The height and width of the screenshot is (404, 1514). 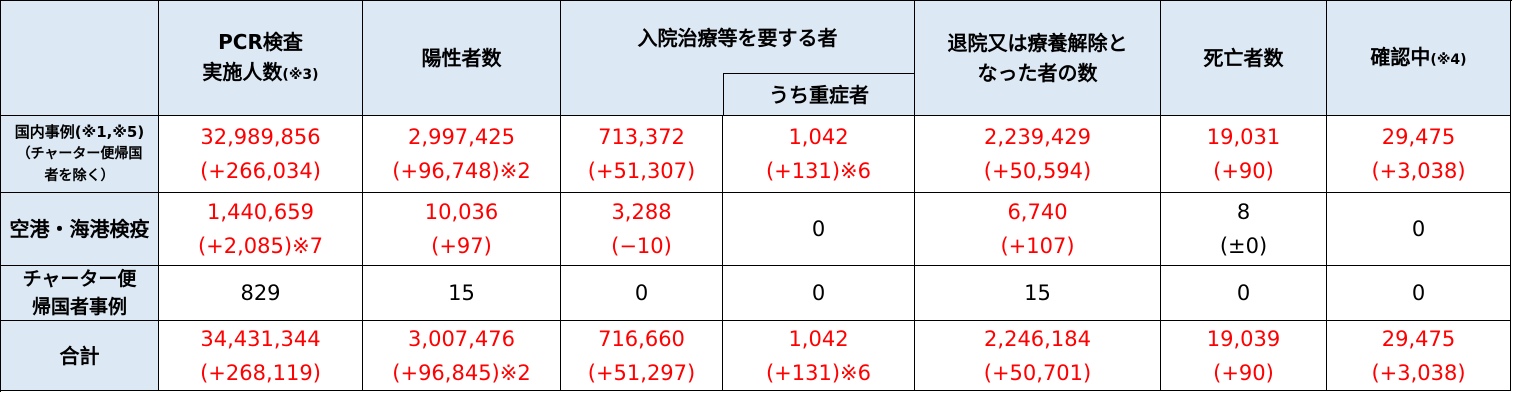 I want to click on header-line: 死亡者数, so click(x=1244, y=58).